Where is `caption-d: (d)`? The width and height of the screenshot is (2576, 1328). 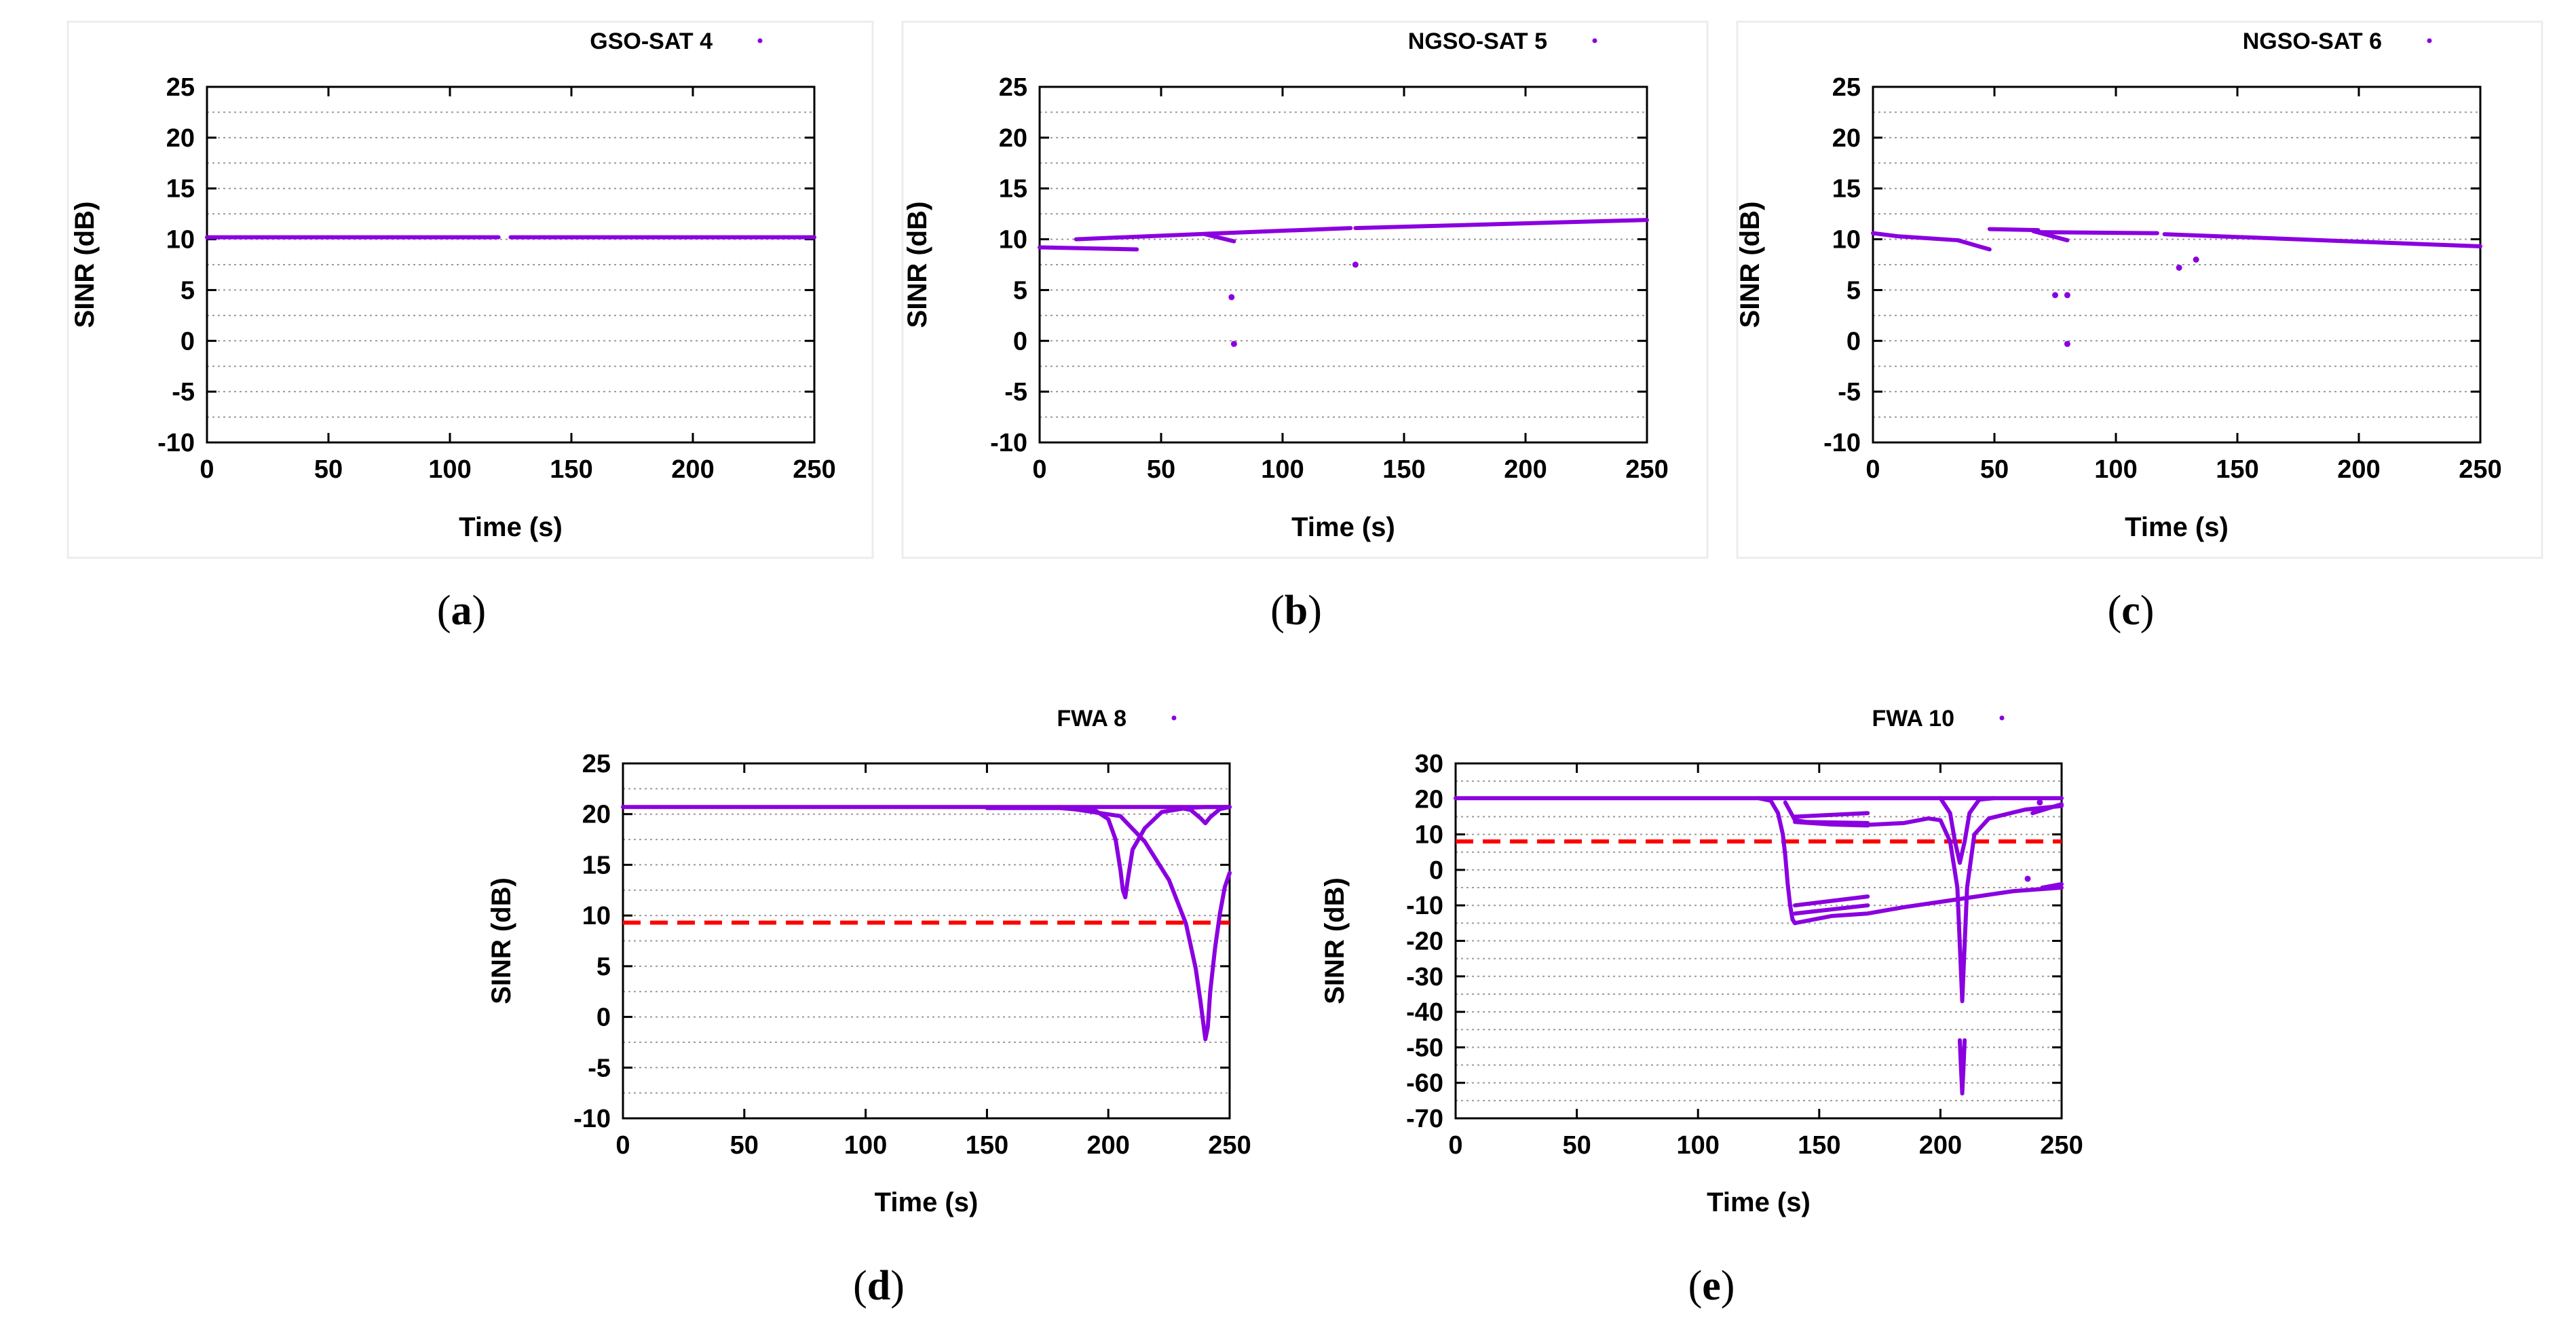
caption-d: (d) is located at coordinates (879, 1286).